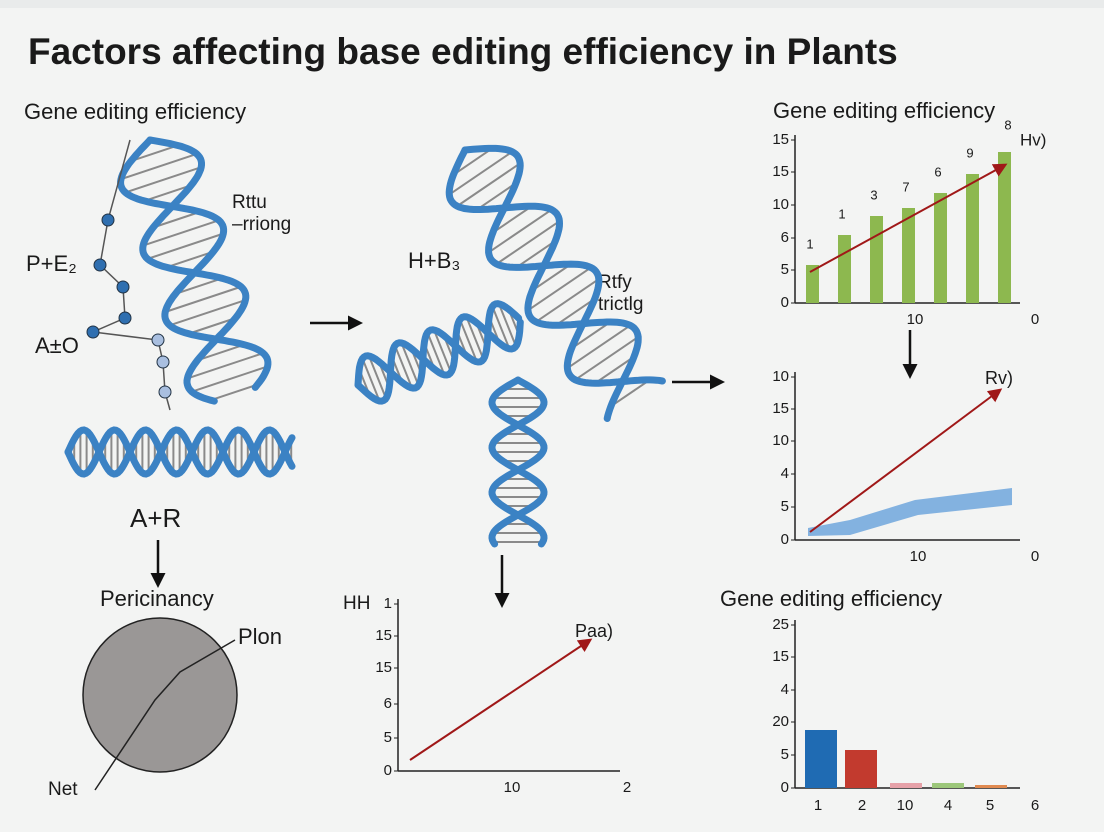 This screenshot has height=832, width=1104. Describe the element at coordinates (615, 282) in the screenshot. I see `label: Rtfy` at that location.